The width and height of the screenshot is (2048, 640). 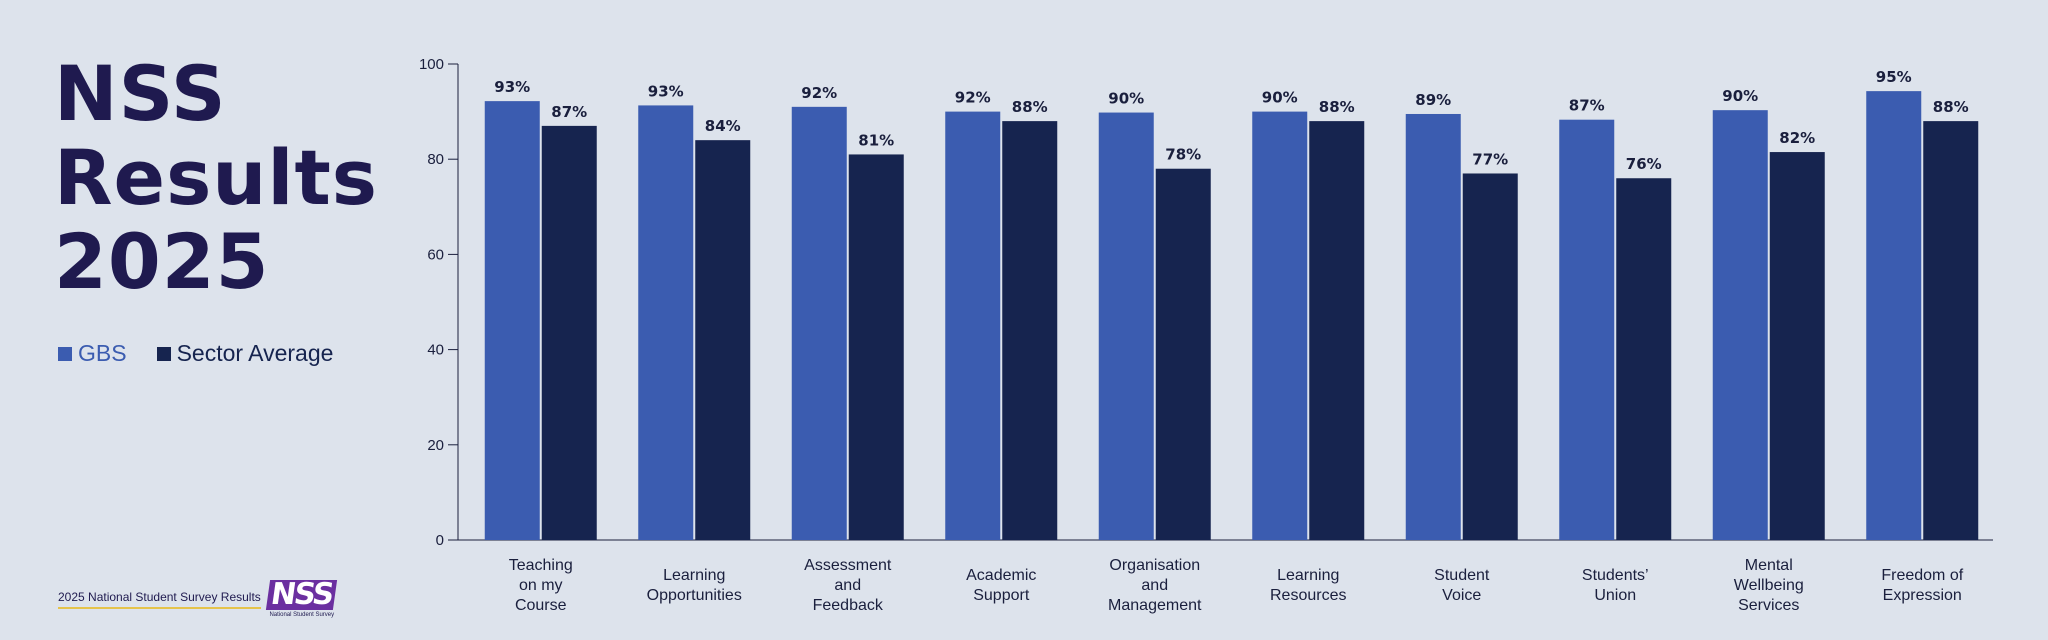 What do you see at coordinates (163, 353) in the screenshot?
I see `legend-swatch-sector-average` at bounding box center [163, 353].